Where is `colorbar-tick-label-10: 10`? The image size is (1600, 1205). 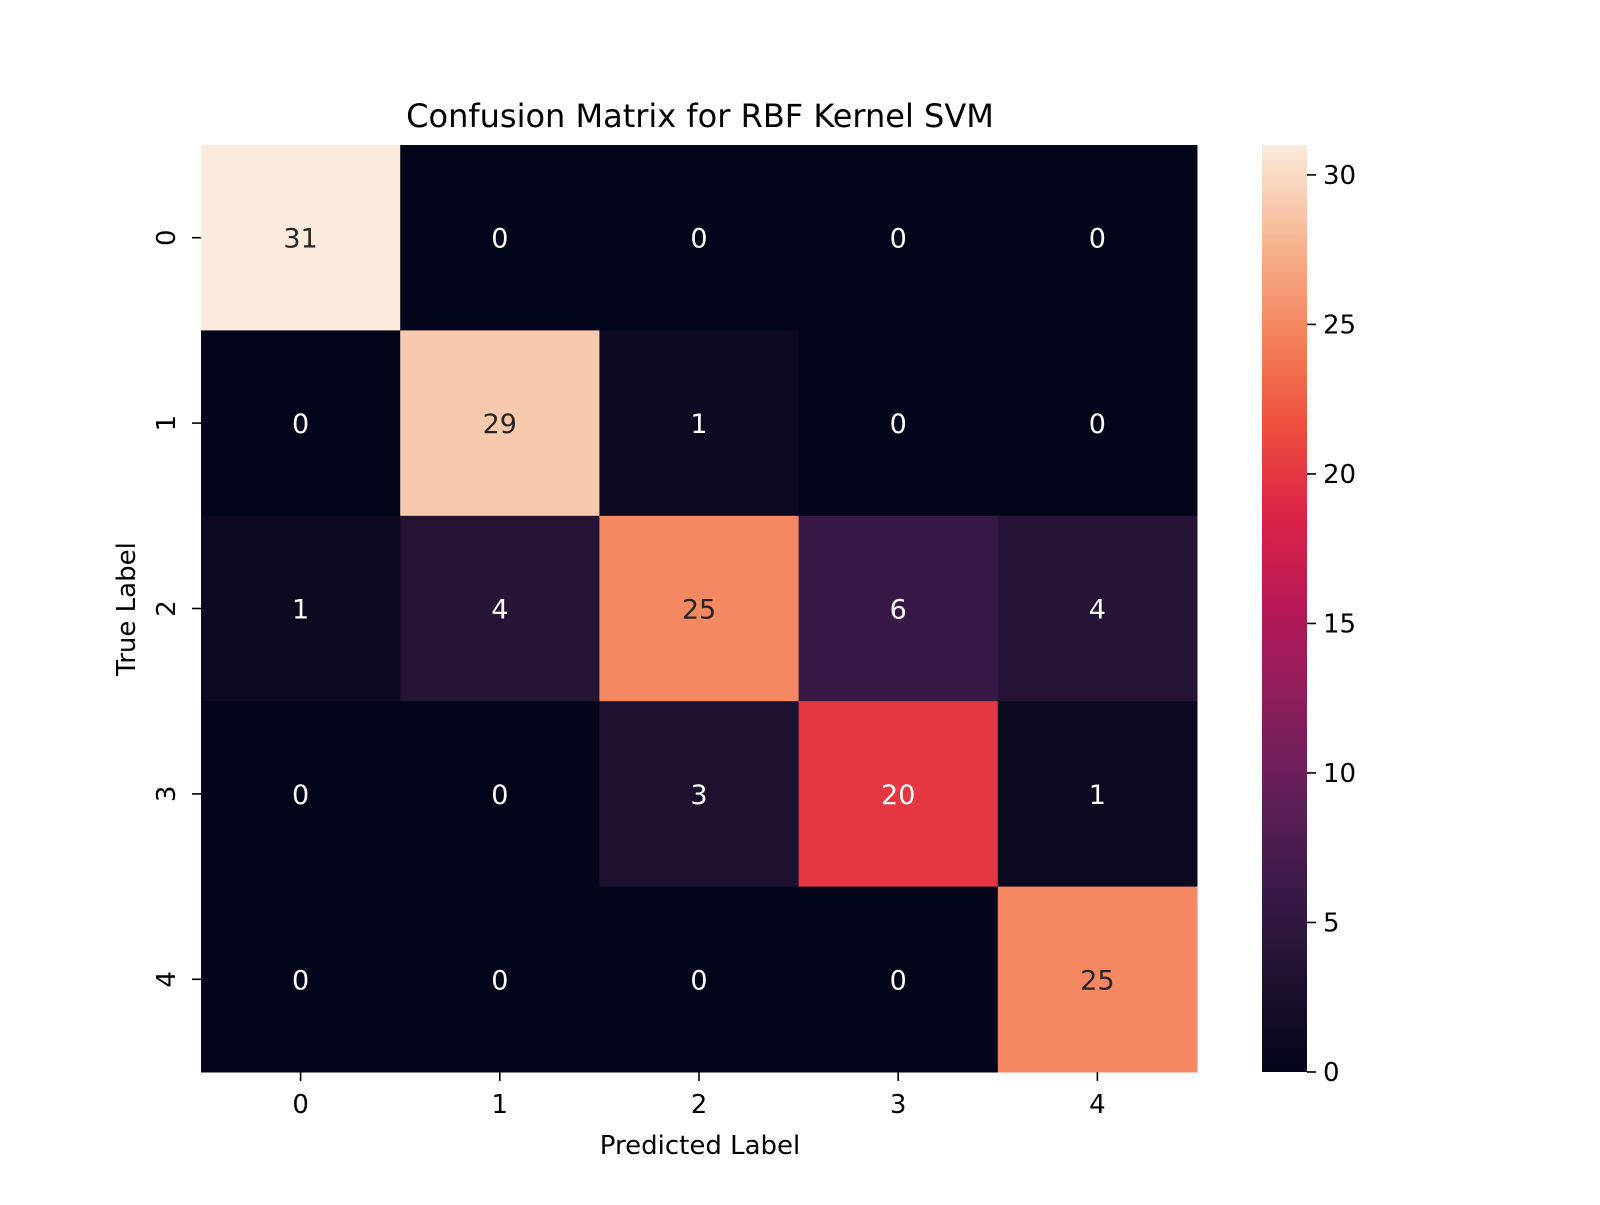
colorbar-tick-label-10: 10 is located at coordinates (1339, 774).